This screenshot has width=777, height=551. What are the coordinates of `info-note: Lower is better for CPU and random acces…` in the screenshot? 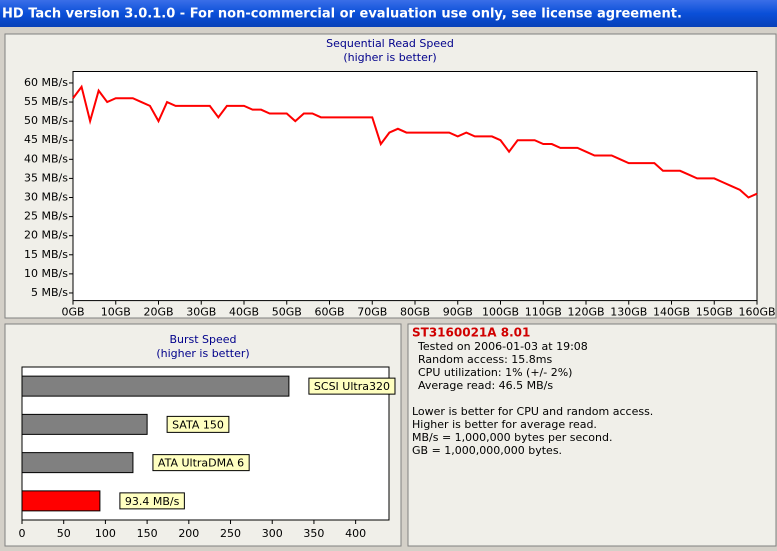 It's located at (532, 411).